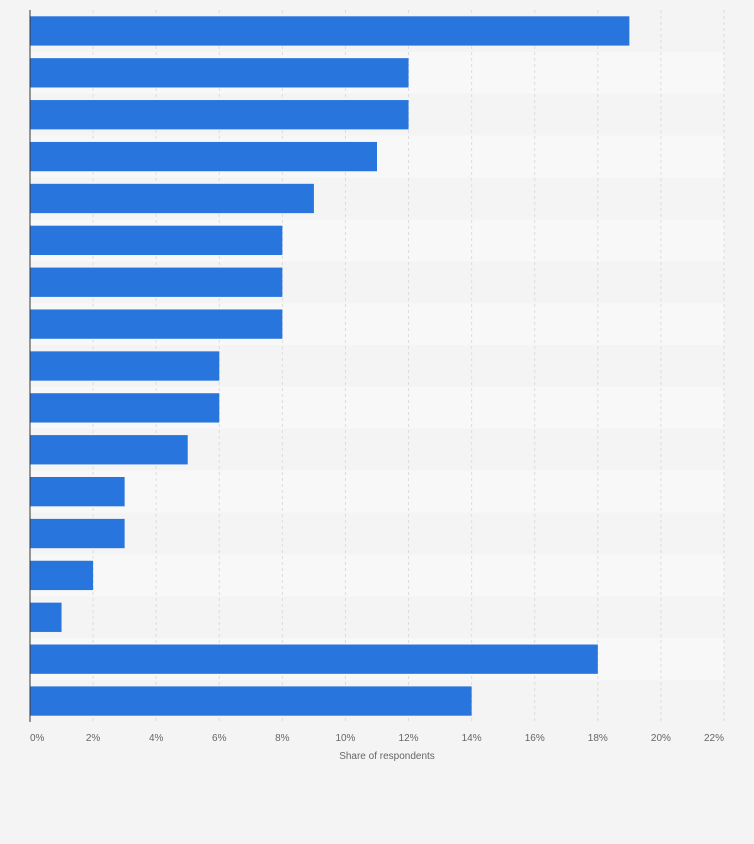  What do you see at coordinates (387, 756) in the screenshot?
I see `x-axis-title: Share of respondents` at bounding box center [387, 756].